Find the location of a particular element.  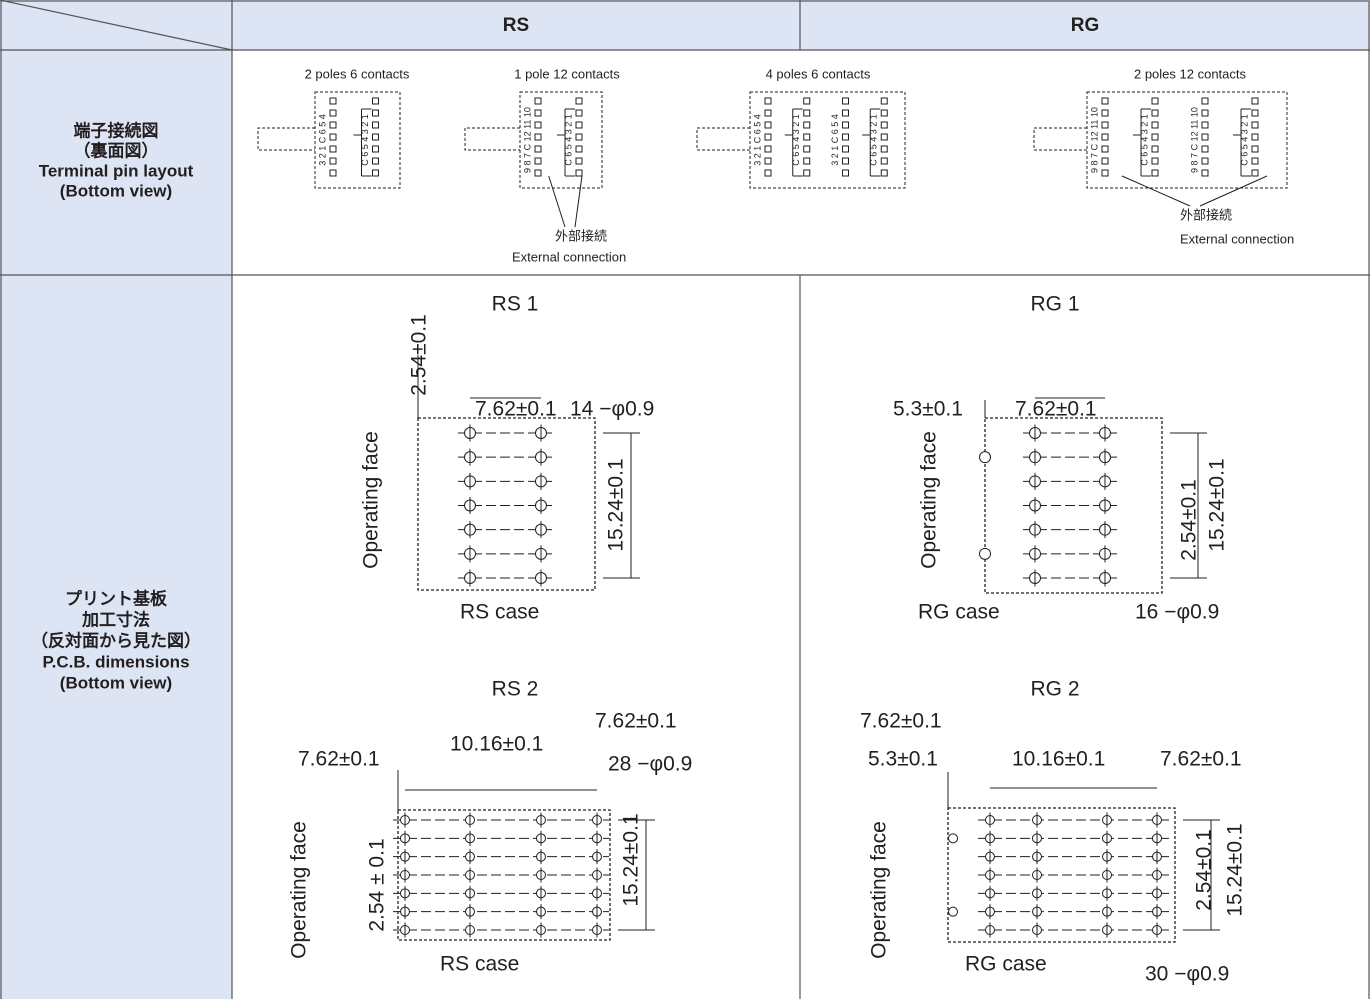

diagram-title: 2 poles 6 contacts is located at coordinates (357, 73).